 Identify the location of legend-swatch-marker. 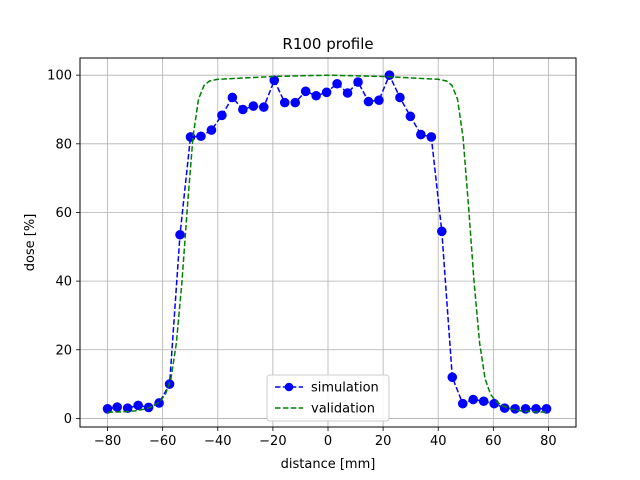
(289, 387).